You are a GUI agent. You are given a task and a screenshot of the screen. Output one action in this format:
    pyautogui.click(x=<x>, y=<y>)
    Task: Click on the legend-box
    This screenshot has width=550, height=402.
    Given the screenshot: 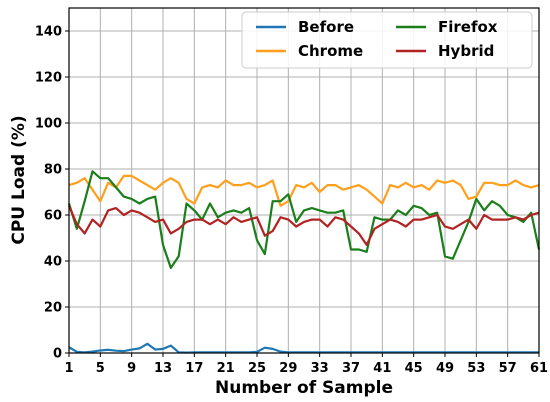 What is the action you would take?
    pyautogui.click(x=387, y=40)
    